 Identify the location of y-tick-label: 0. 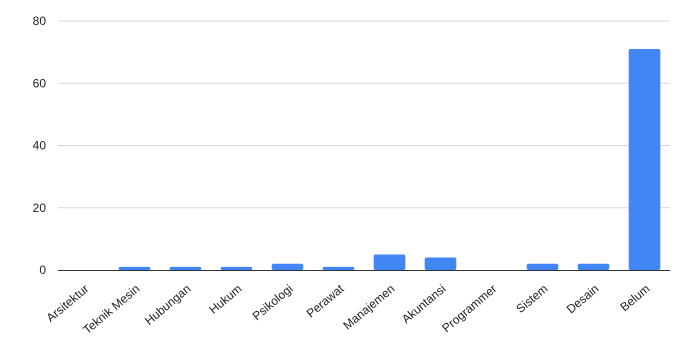
(42, 270).